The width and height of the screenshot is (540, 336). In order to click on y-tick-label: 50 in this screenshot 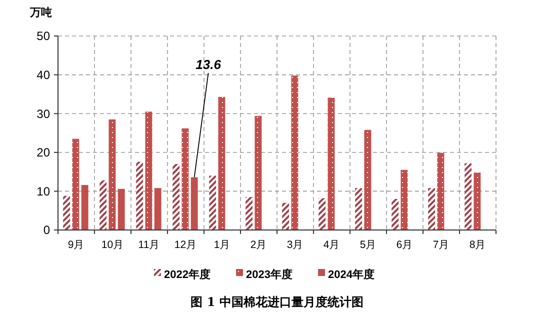, I will do `click(43, 36)`.